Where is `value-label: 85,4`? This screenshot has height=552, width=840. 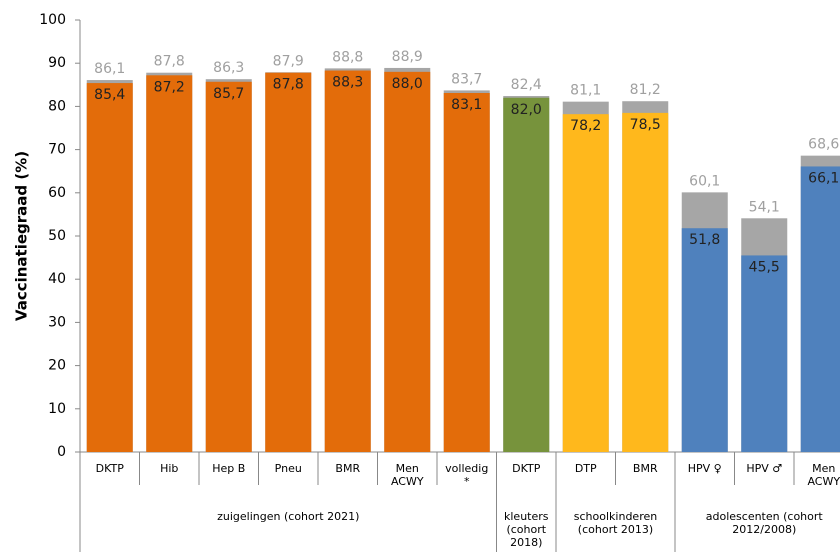 value-label: 85,4 is located at coordinates (109, 95).